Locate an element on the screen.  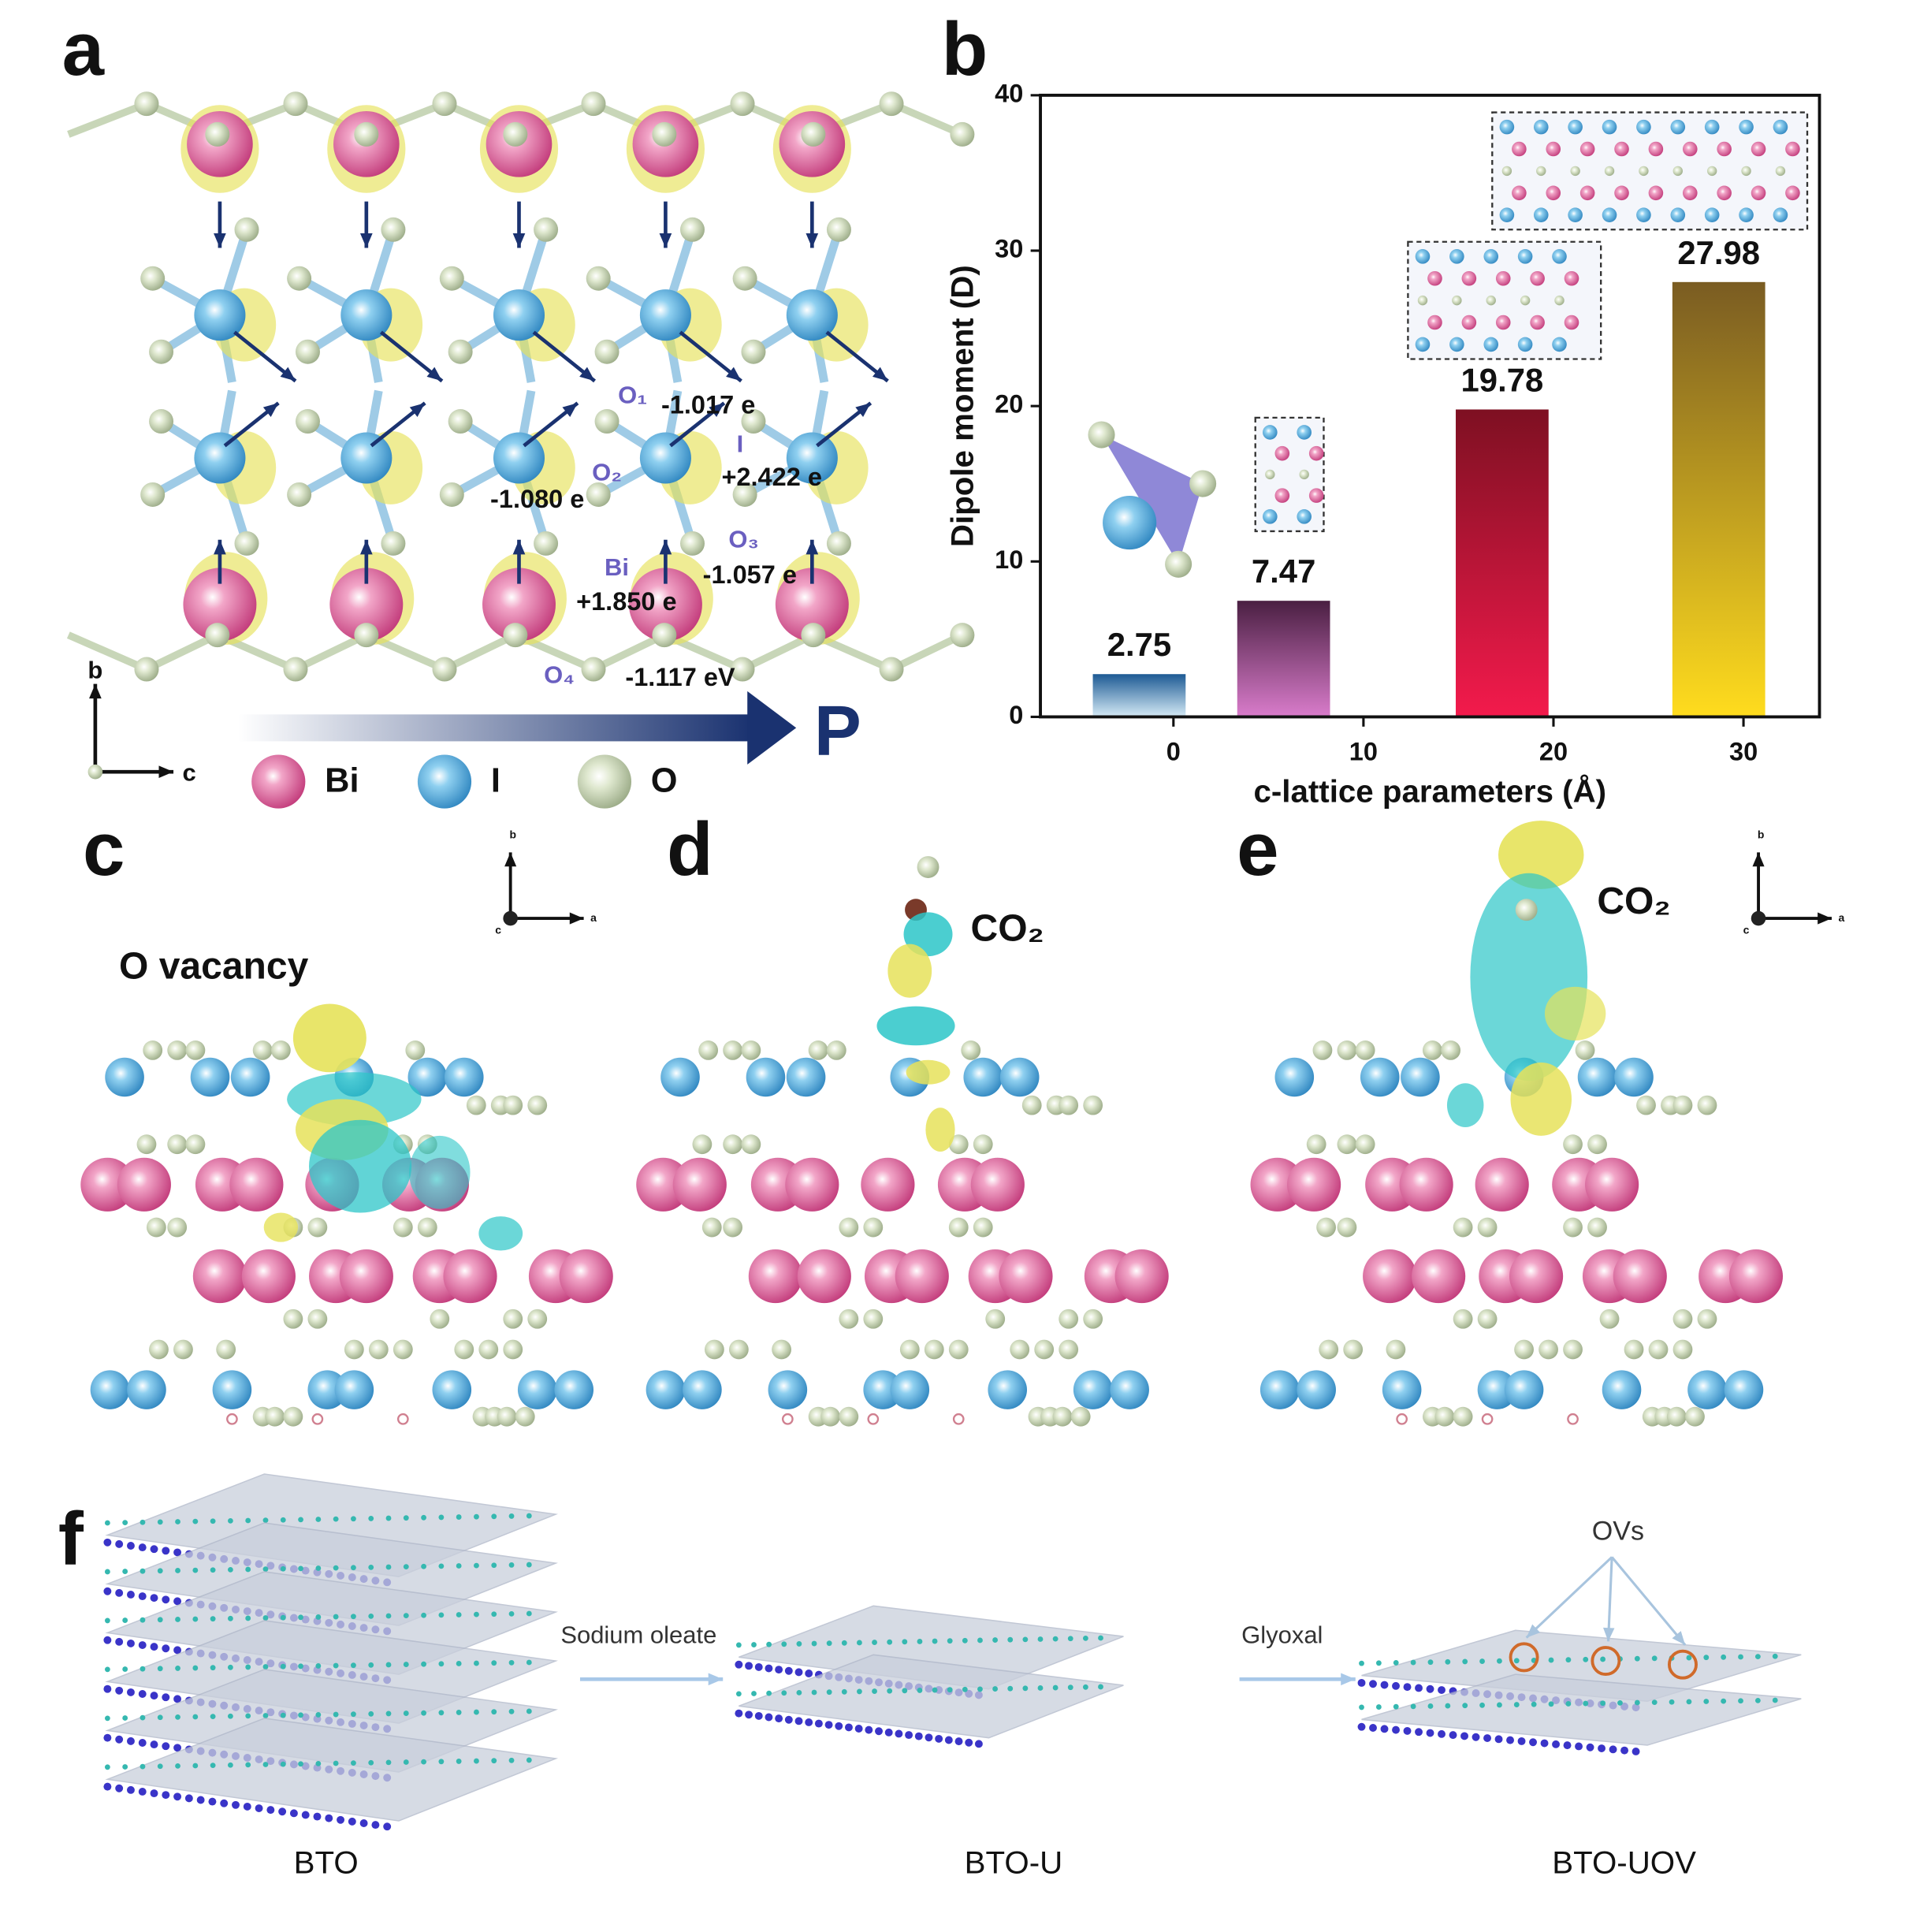
arrow-head is located at coordinates (288, 374).